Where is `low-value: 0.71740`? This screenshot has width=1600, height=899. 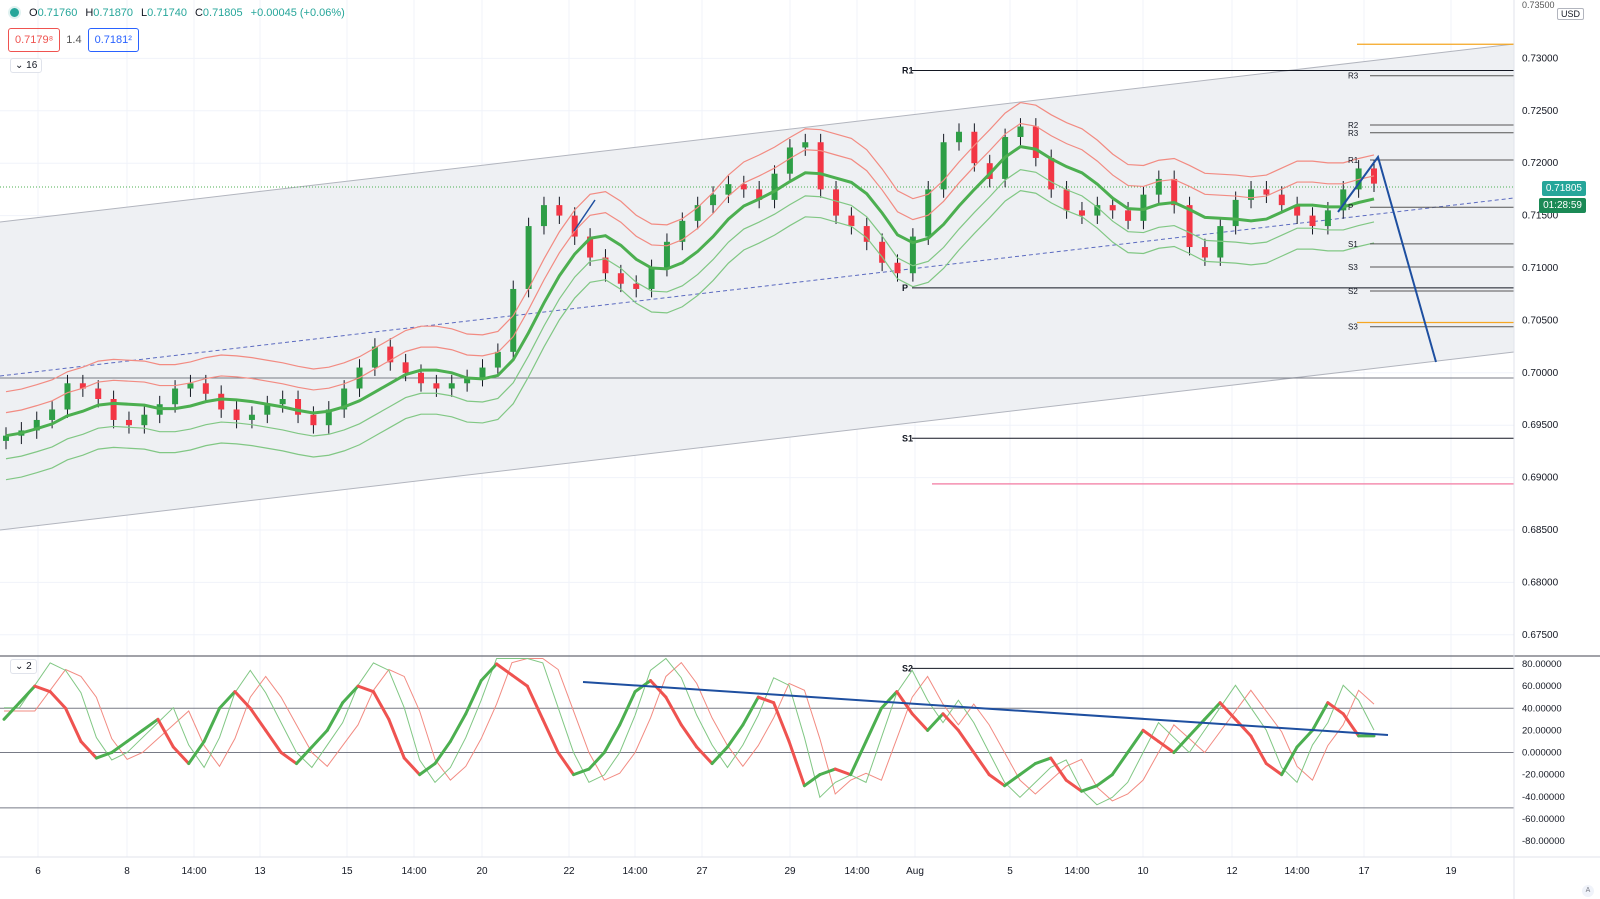
low-value: 0.71740 is located at coordinates (167, 12).